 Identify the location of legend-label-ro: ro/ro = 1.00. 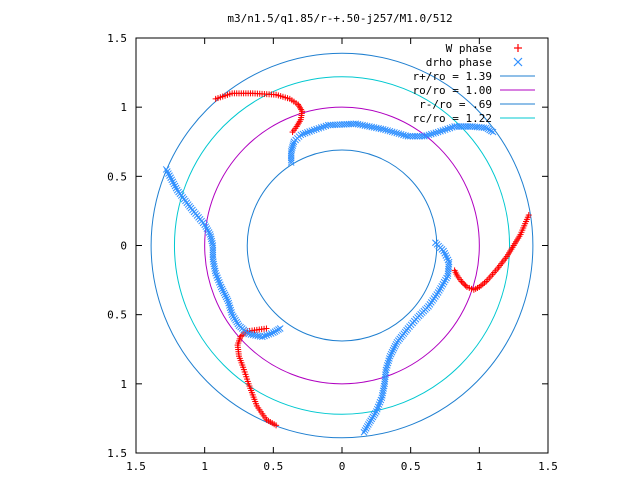
(452, 90).